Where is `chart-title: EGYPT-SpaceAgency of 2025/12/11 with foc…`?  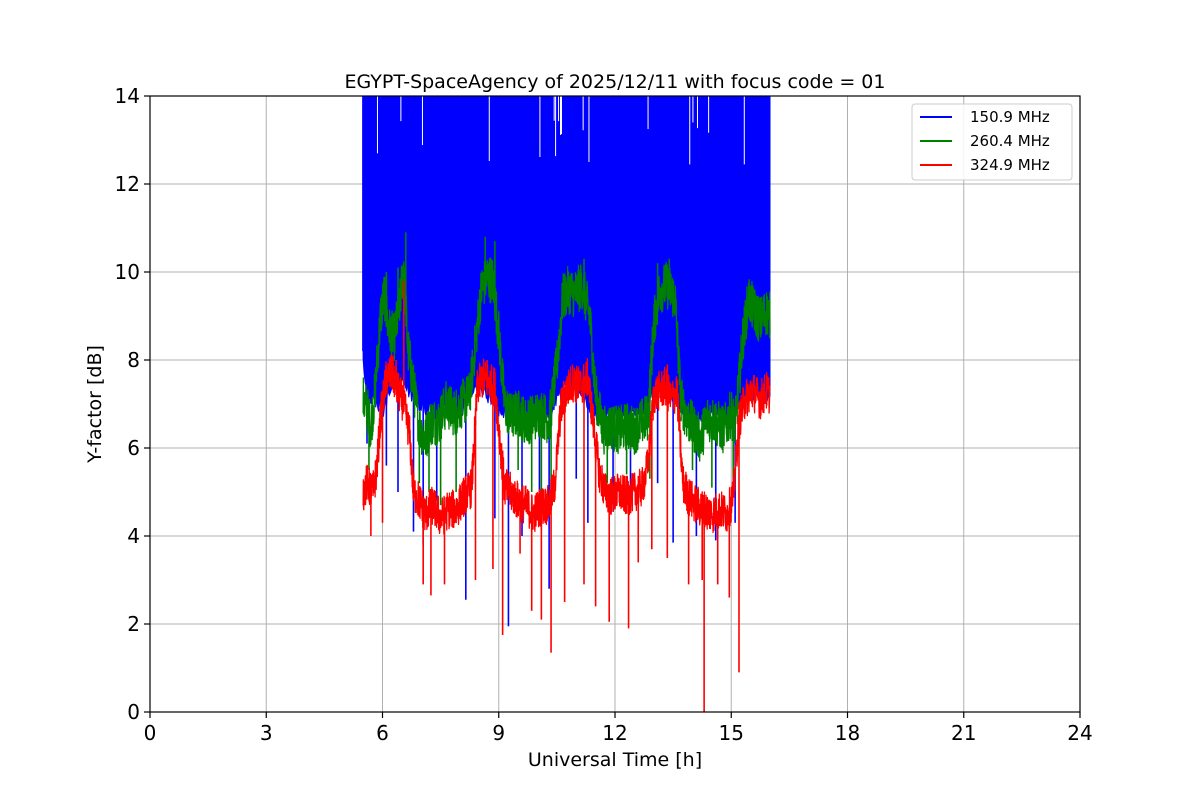 chart-title: EGYPT-SpaceAgency of 2025/12/11 with foc… is located at coordinates (615, 82).